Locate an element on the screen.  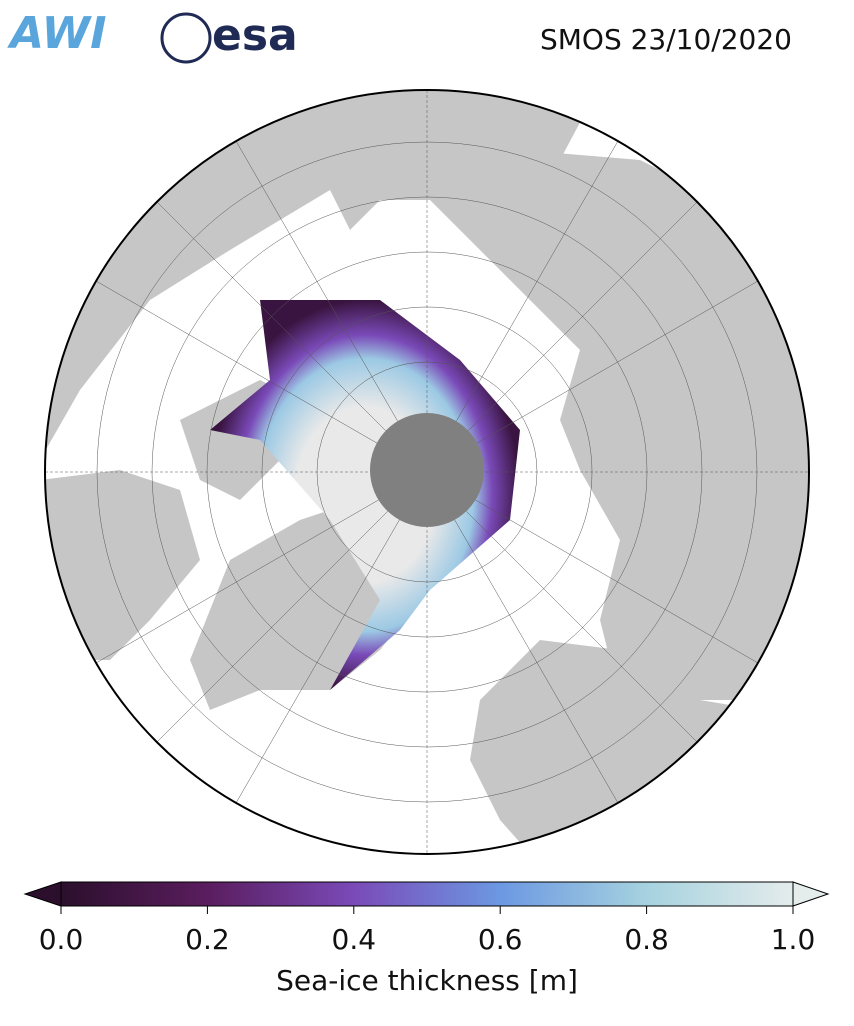
colorbar-tick-label: 0.4 is located at coordinates (354, 939).